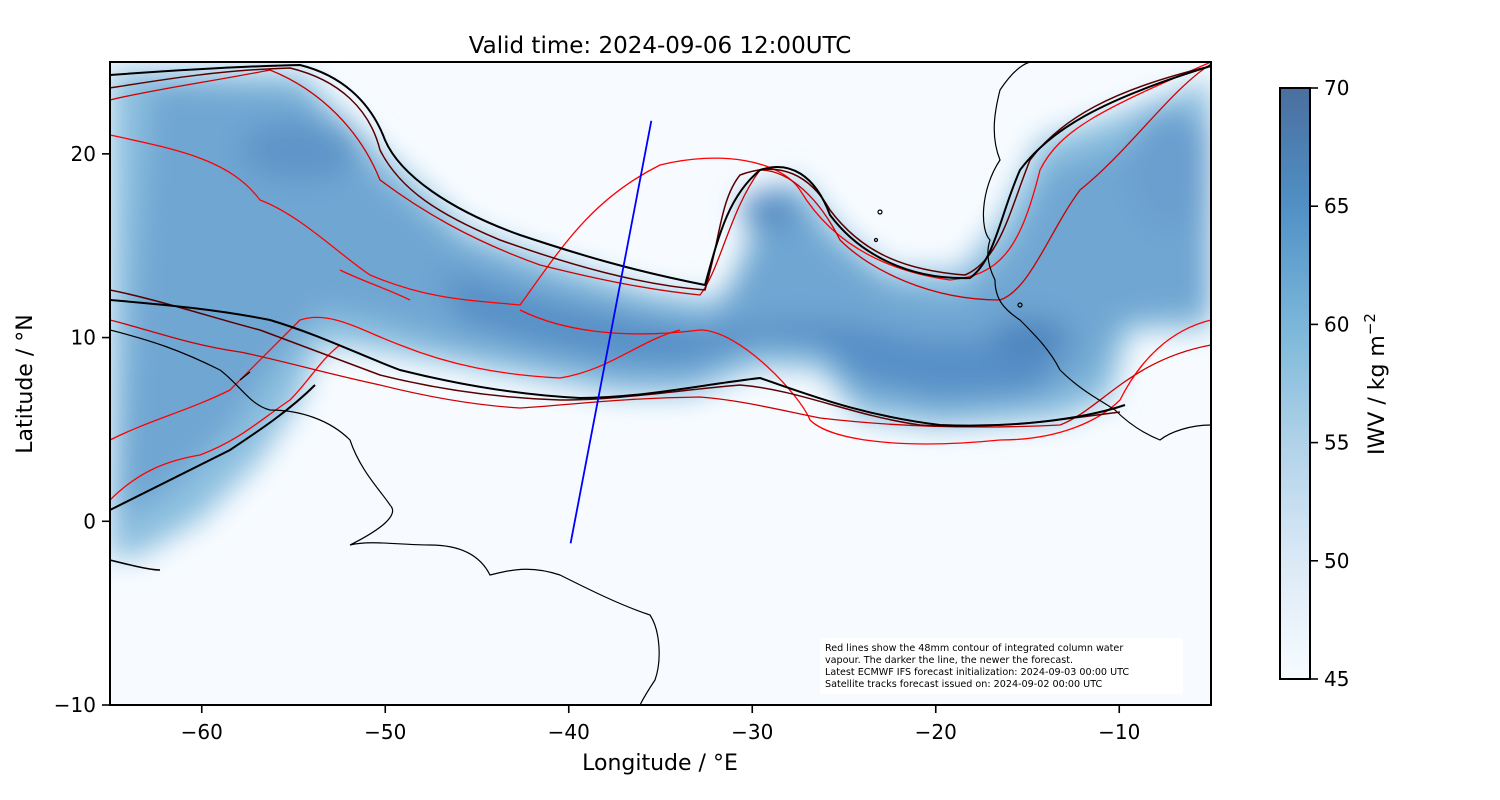  I want to click on note-box, so click(1001, 666).